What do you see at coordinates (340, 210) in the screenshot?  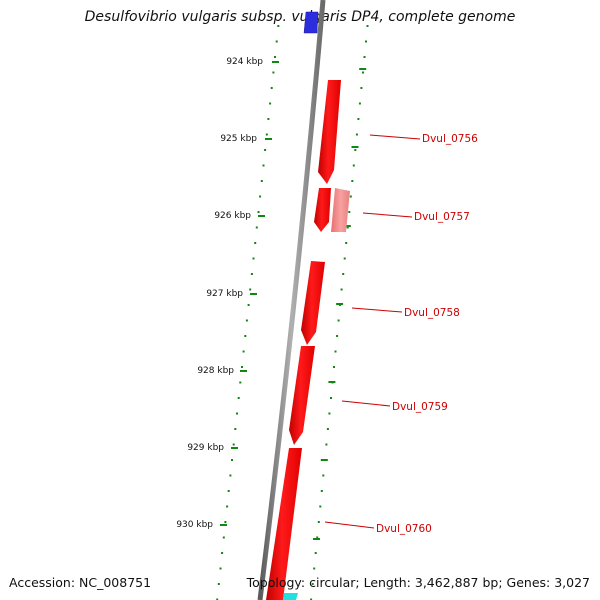 I see `gene-feature-dvul-0757-reverse` at bounding box center [340, 210].